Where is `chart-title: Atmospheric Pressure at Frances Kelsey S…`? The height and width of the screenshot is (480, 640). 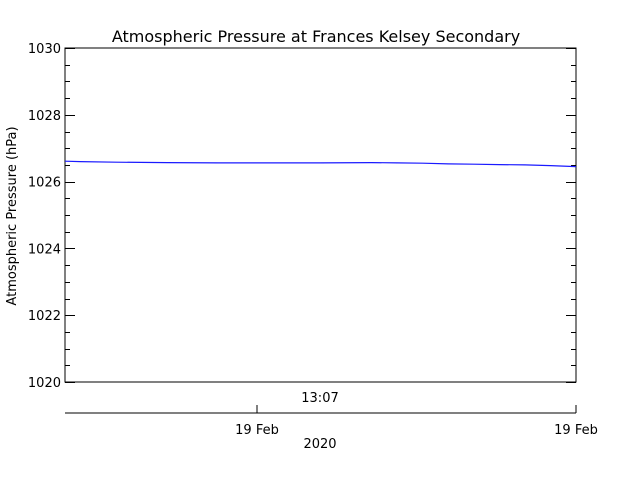
chart-title: Atmospheric Pressure at Frances Kelsey S… is located at coordinates (316, 36).